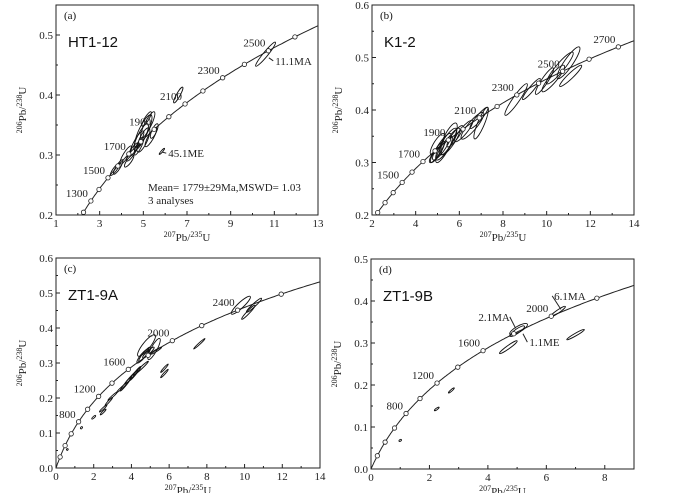 This screenshot has width=700, height=493. Describe the element at coordinates (171, 487) in the screenshot. I see `x-axis-label-sup1: 207` at that location.